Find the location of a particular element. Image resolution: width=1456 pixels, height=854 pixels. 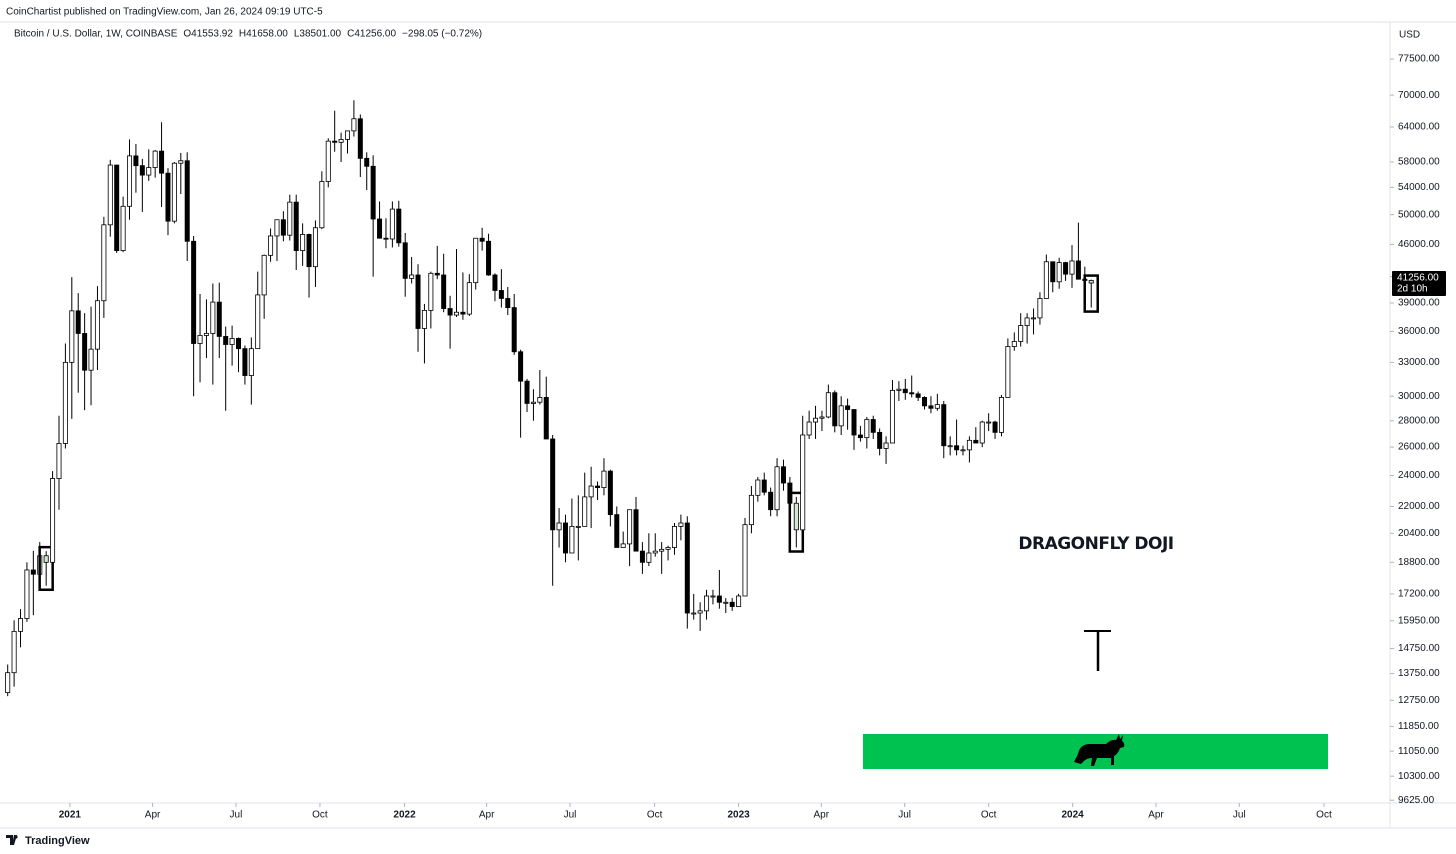

y-tick-label: 46000.00 is located at coordinates (1419, 244).